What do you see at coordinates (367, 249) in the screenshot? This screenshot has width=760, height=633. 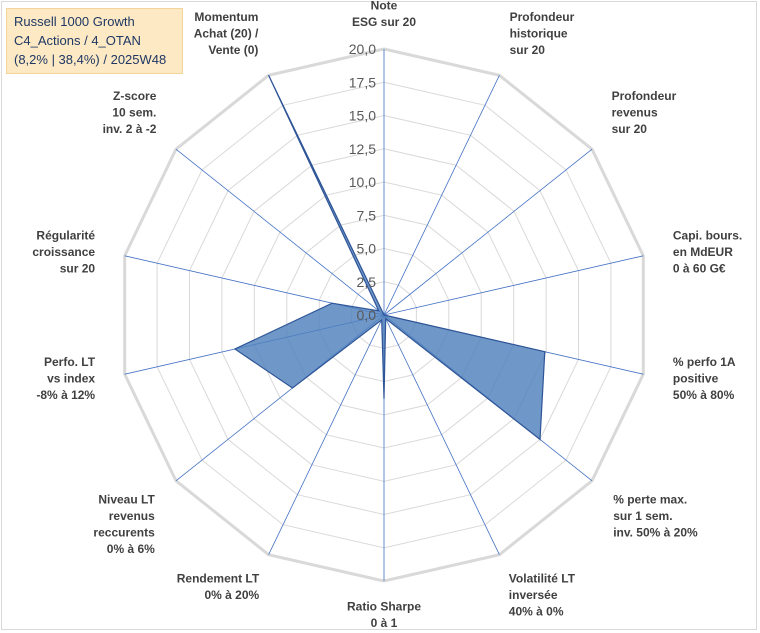 I see `tick-label: 5,0` at bounding box center [367, 249].